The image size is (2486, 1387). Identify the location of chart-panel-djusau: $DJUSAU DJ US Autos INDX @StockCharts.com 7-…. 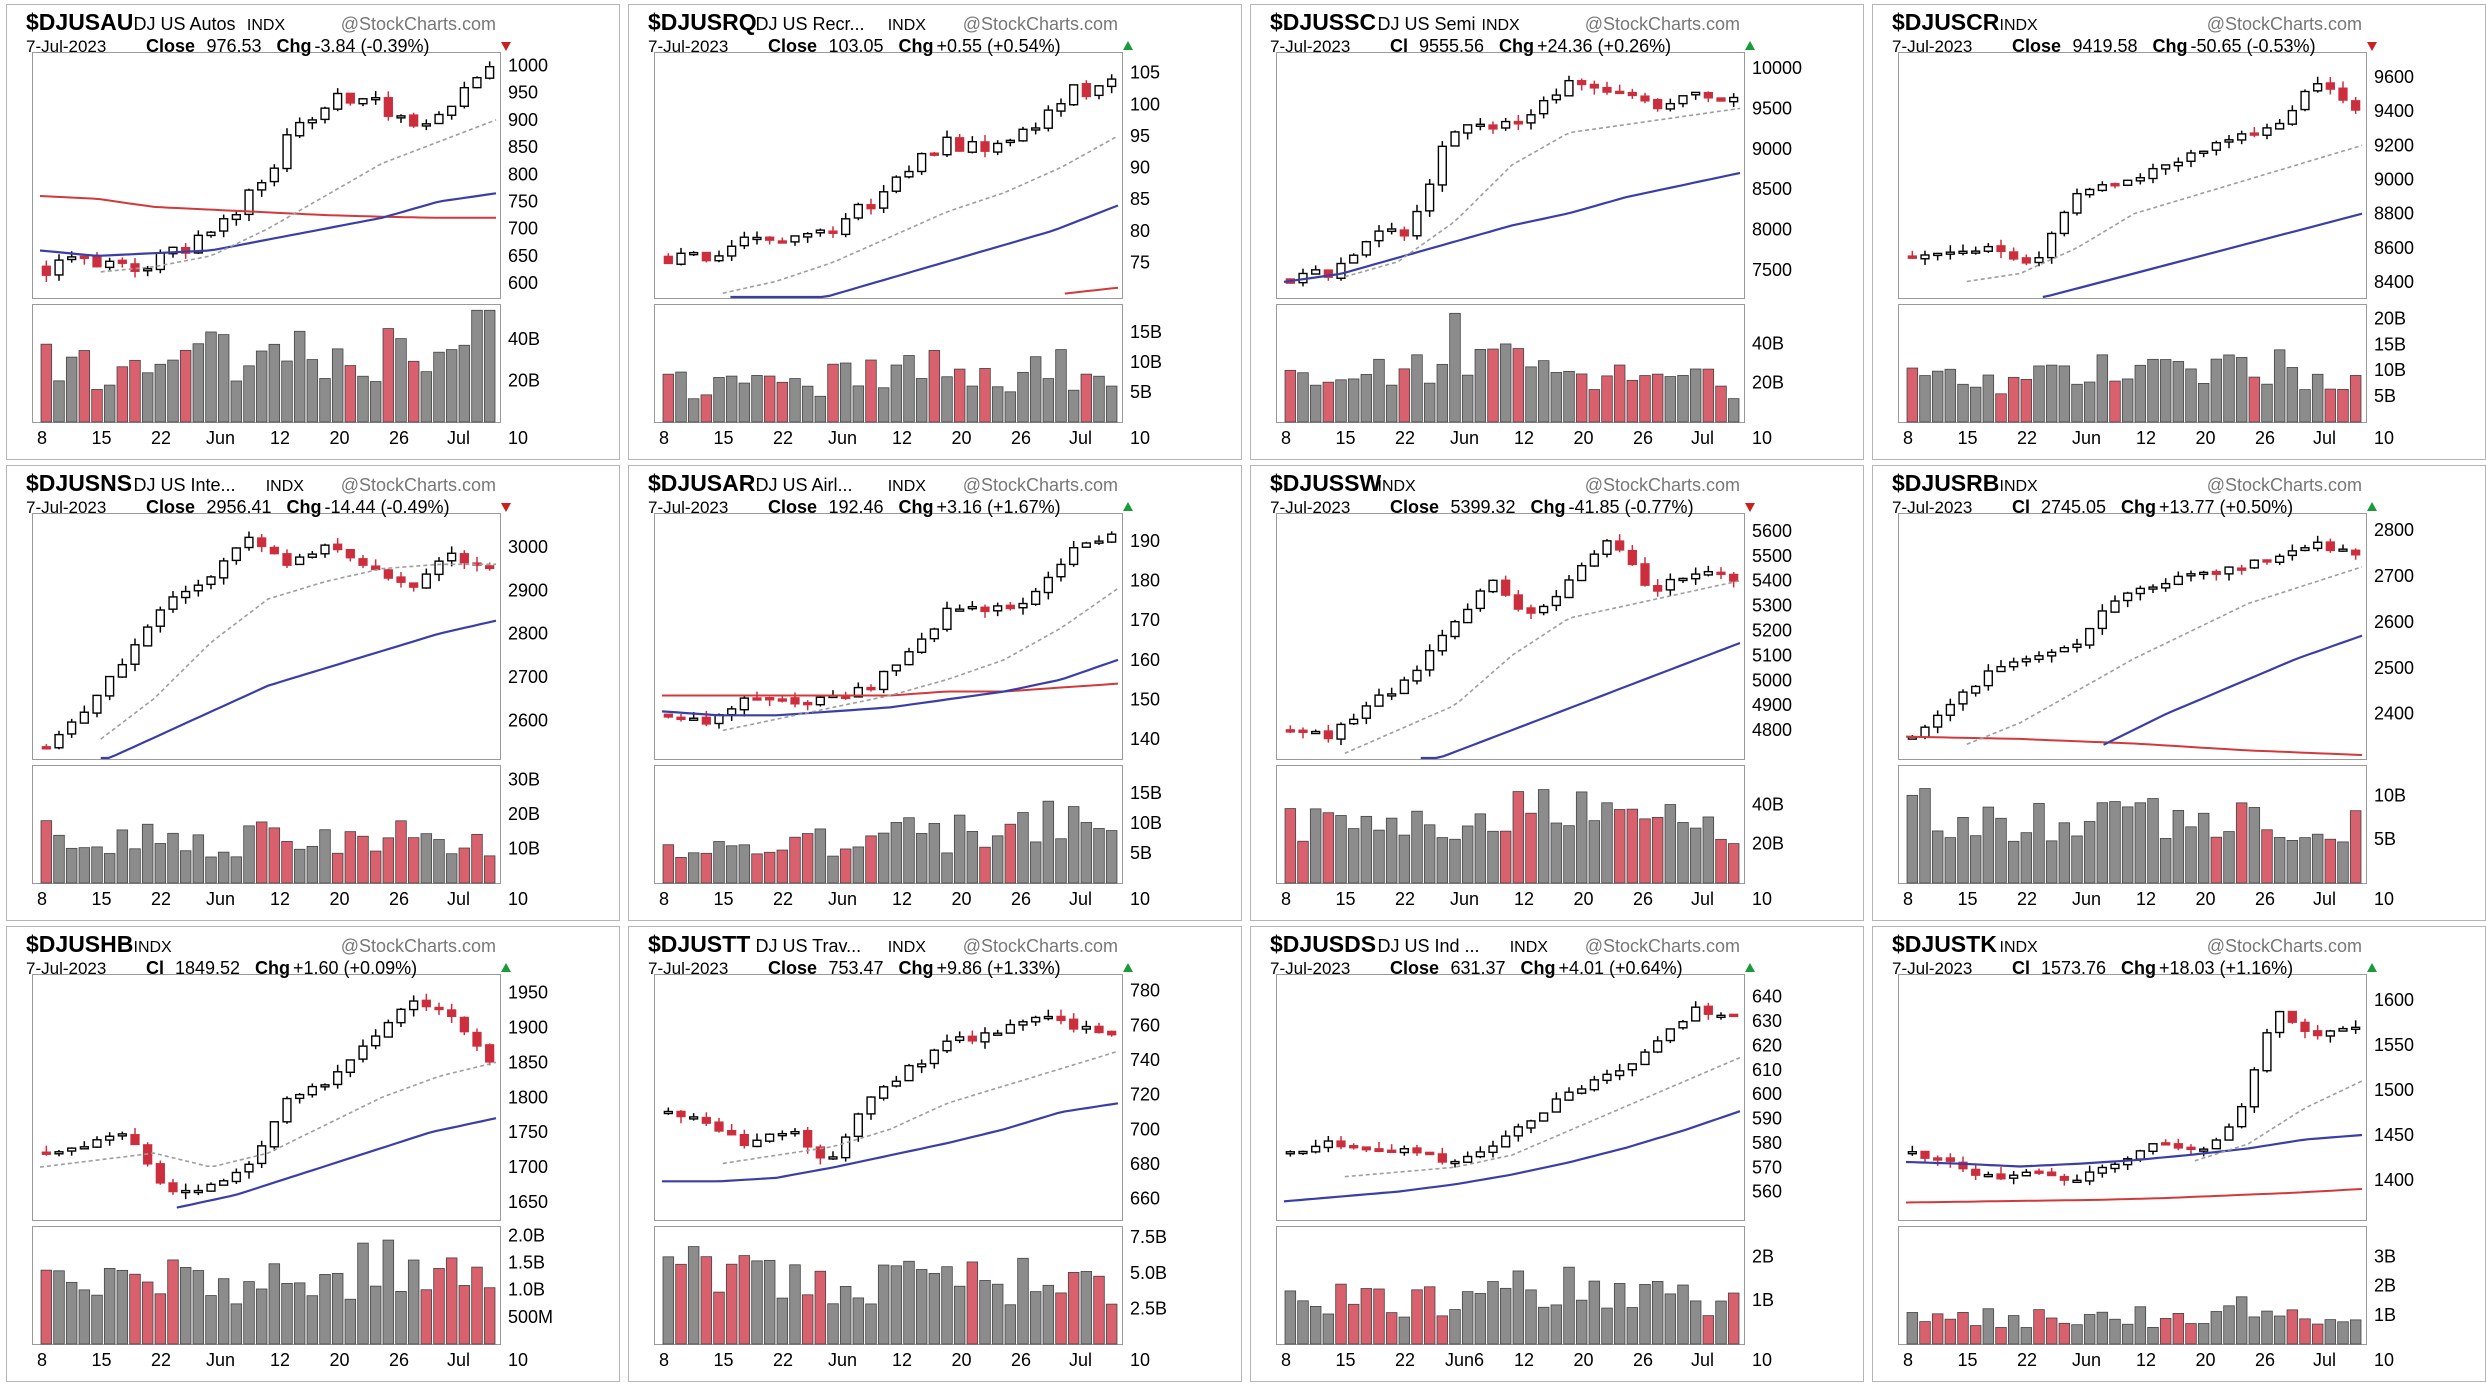
(313, 232).